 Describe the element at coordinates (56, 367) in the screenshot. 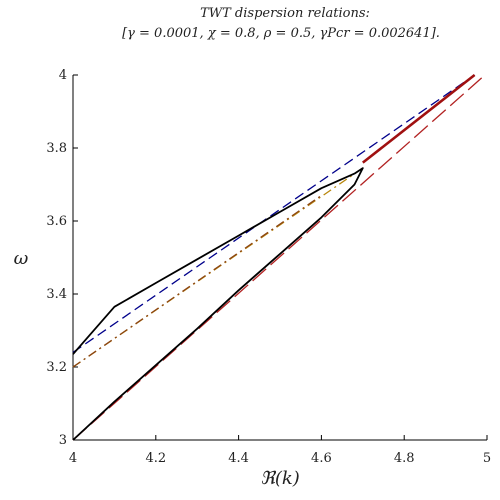

I see `y-tick-label: 3.2` at that location.